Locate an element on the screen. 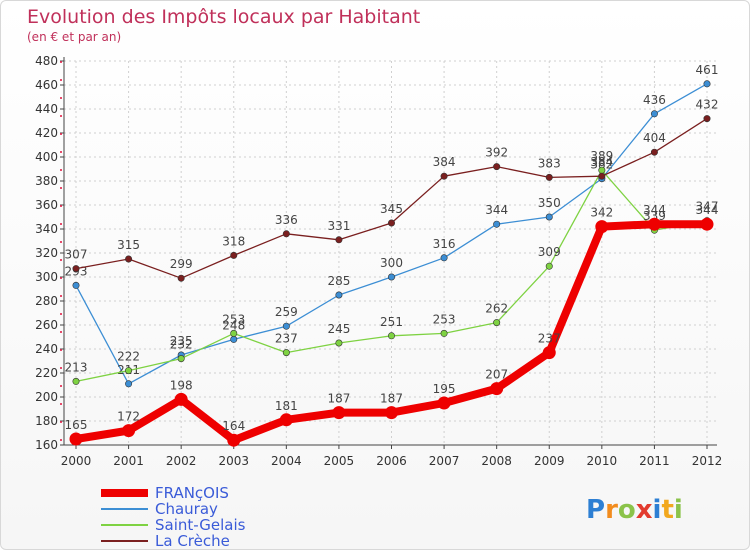  data-label: 207 is located at coordinates (496, 375).